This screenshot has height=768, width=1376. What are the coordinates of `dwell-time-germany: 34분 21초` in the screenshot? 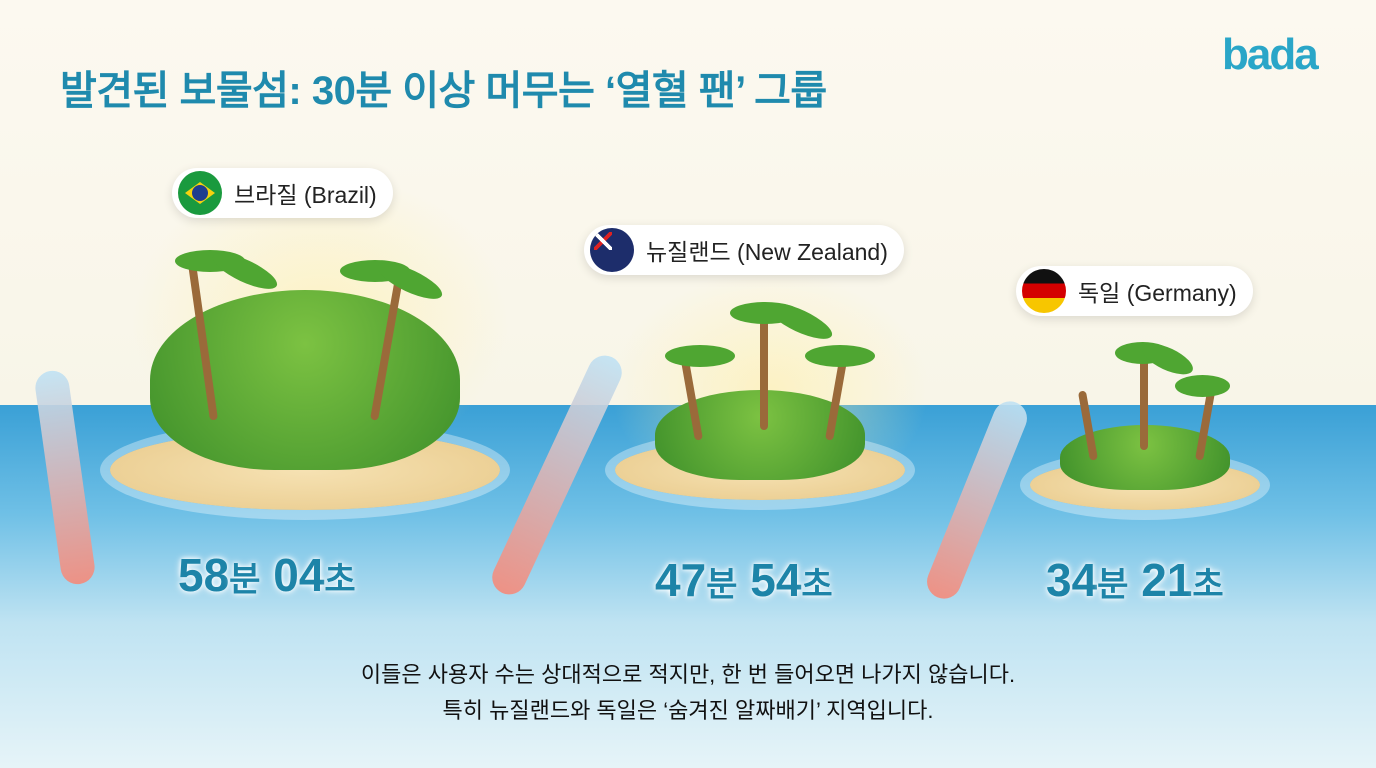 It's located at (1135, 580).